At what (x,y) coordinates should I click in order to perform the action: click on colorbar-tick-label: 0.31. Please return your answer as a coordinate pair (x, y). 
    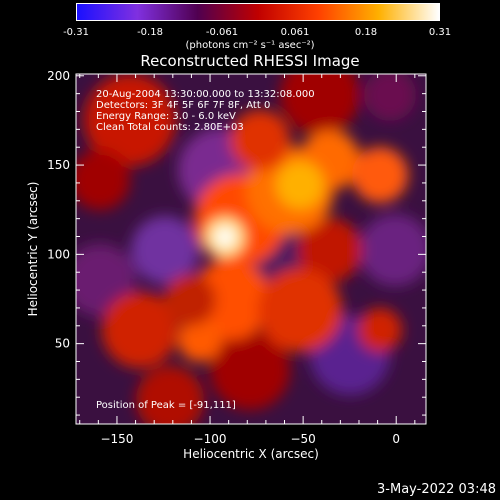
    Looking at the image, I should click on (440, 32).